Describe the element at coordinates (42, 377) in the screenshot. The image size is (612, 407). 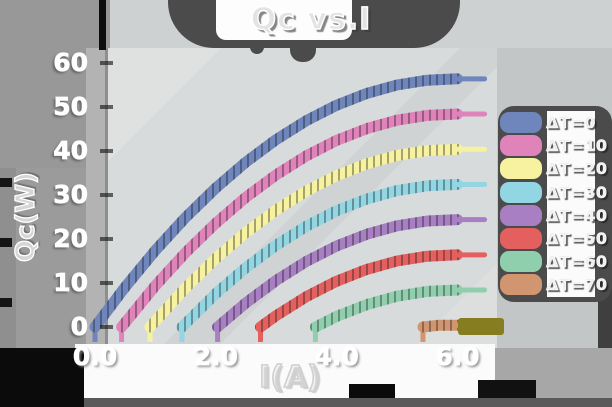
I see `bottom-left-black-patch` at that location.